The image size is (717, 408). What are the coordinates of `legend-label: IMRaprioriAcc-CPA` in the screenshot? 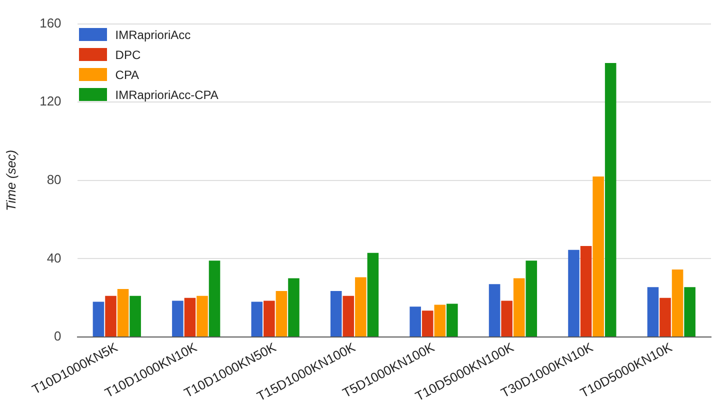 It's located at (166, 95).